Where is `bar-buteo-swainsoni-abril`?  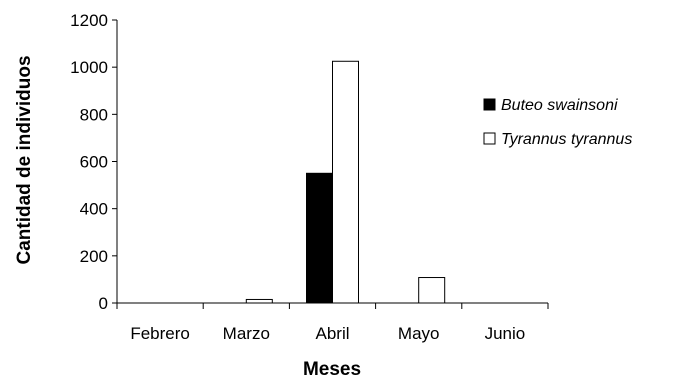 bar-buteo-swainsoni-abril is located at coordinates (319, 238).